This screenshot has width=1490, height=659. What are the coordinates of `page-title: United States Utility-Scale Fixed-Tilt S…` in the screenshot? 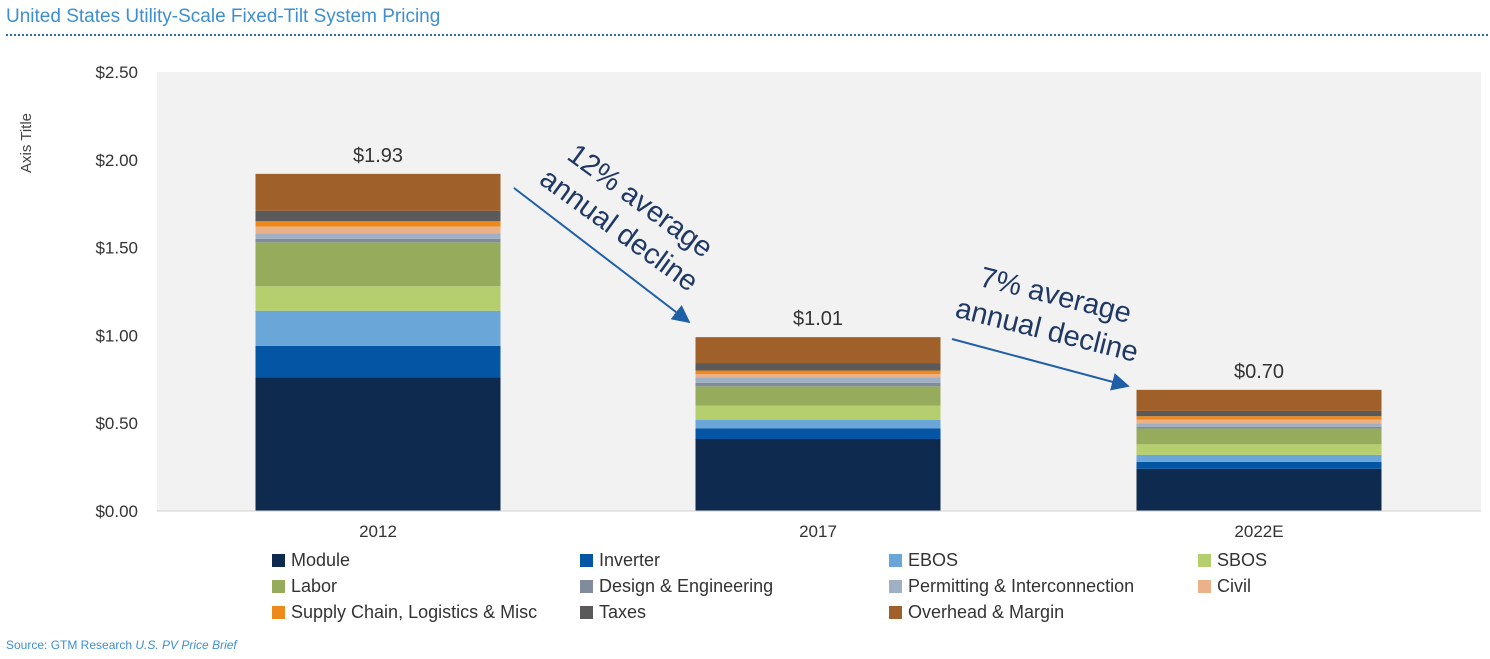 It's located at (223, 16).